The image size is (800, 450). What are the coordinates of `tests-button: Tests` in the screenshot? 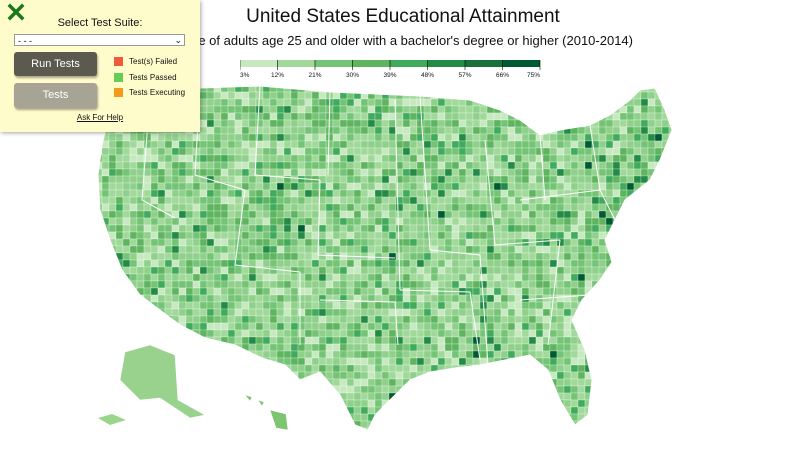 It's located at (55, 95).